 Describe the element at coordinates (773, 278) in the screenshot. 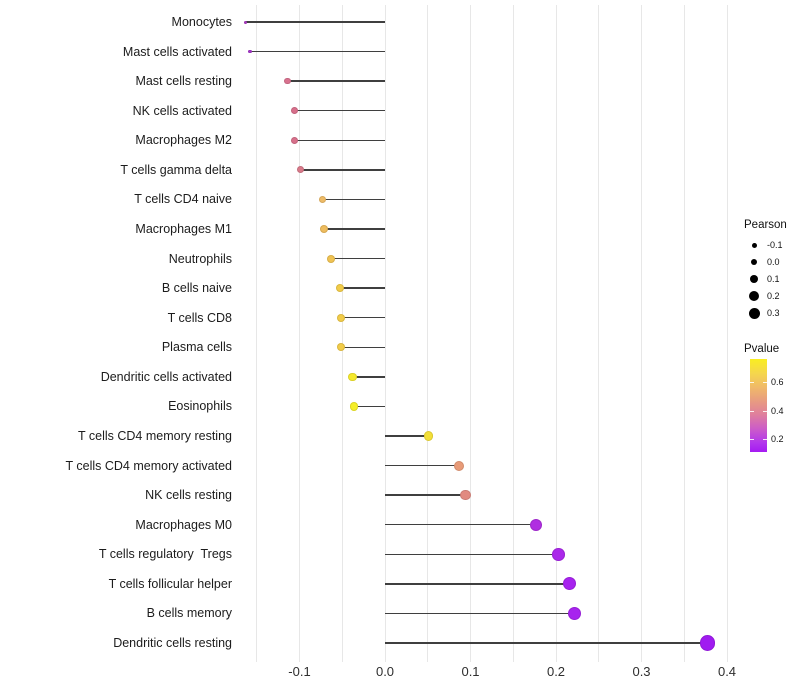

I see `legend-size-label: 0.1` at that location.